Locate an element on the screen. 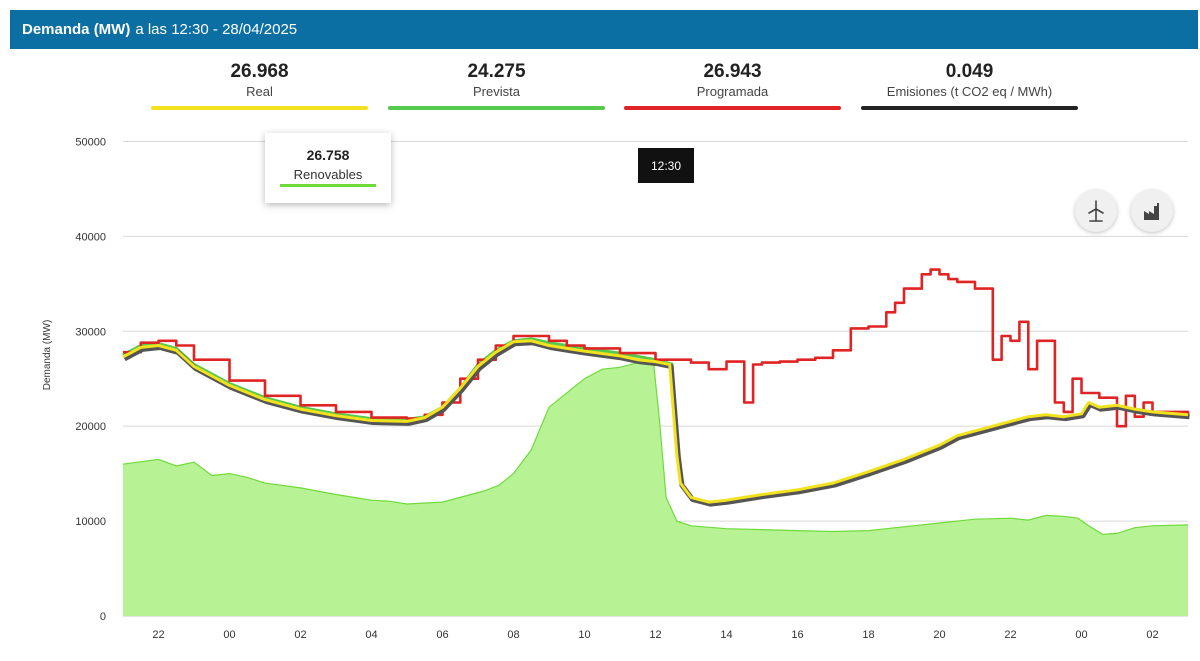  header-title-rest: a las 12:30 - 28/04/2025 is located at coordinates (216, 29).